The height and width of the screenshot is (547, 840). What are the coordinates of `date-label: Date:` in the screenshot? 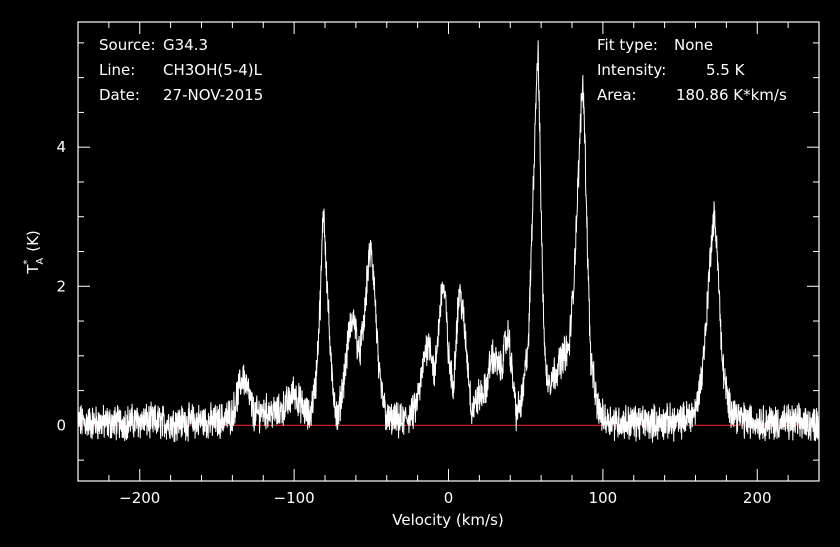 It's located at (119, 95).